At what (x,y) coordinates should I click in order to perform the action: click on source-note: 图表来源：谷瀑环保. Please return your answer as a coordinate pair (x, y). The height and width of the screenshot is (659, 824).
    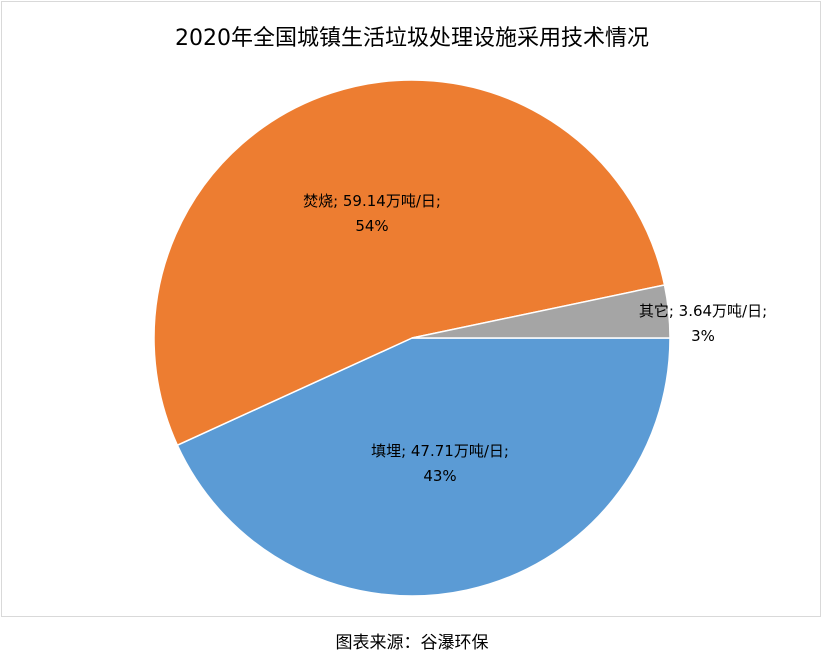
    Looking at the image, I should click on (412, 643).